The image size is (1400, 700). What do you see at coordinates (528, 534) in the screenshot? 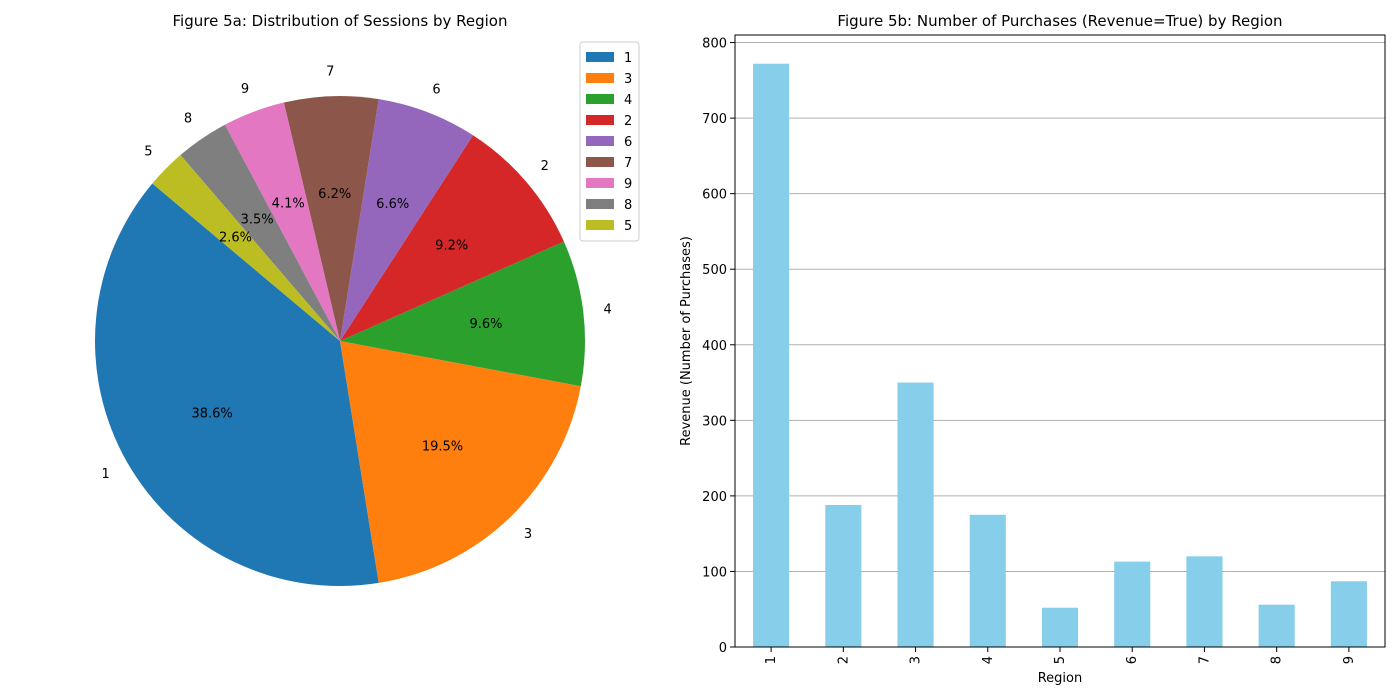
I see `pie-category-label-3: 3` at bounding box center [528, 534].